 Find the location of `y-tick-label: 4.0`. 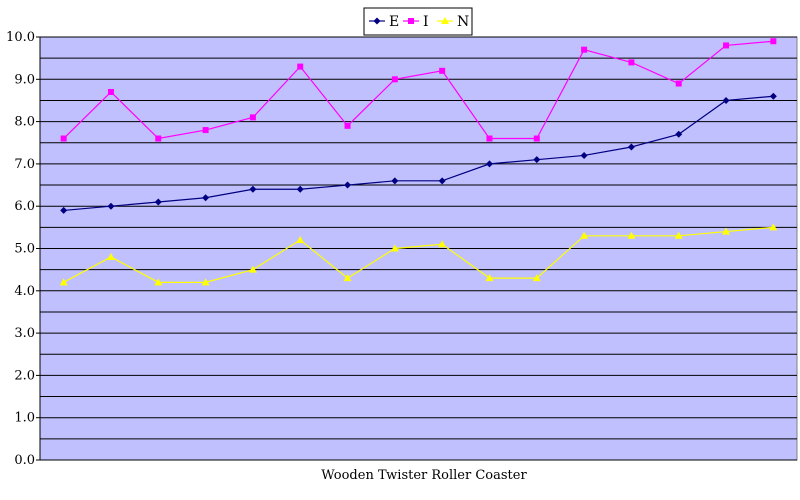

y-tick-label: 4.0 is located at coordinates (24, 291).